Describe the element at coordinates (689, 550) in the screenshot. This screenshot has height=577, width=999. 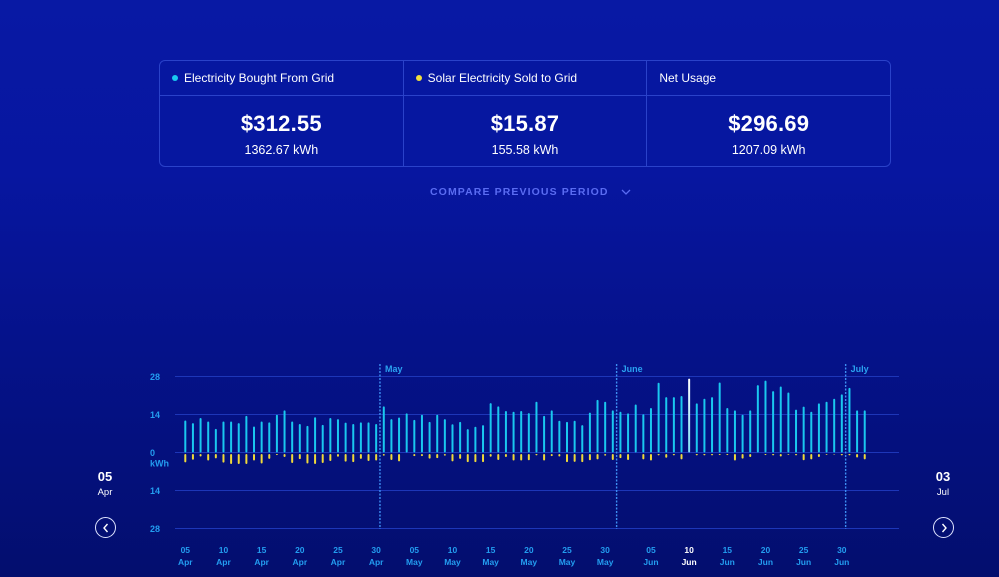
I see `x-tick-day: 10` at that location.